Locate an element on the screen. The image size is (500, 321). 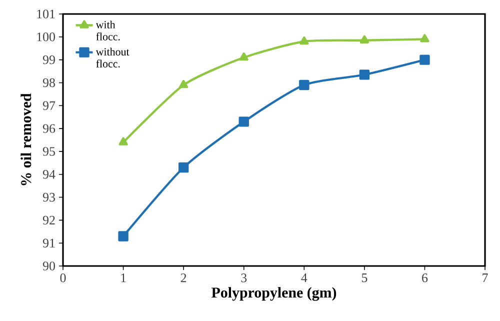
x-tick-label: 1 is located at coordinates (123, 278).